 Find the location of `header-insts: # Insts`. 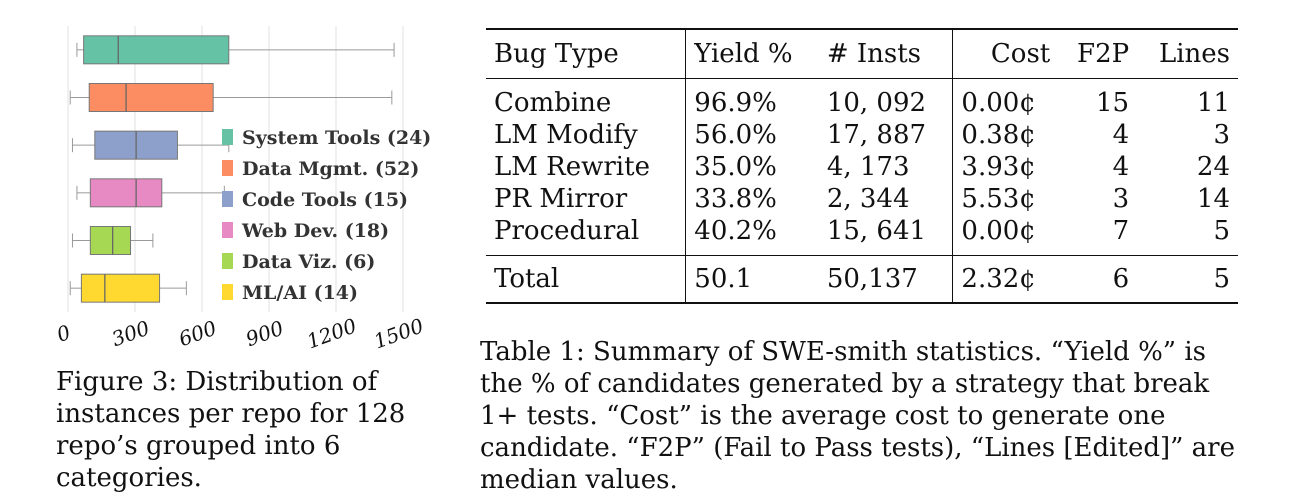

header-insts: # Insts is located at coordinates (874, 54).